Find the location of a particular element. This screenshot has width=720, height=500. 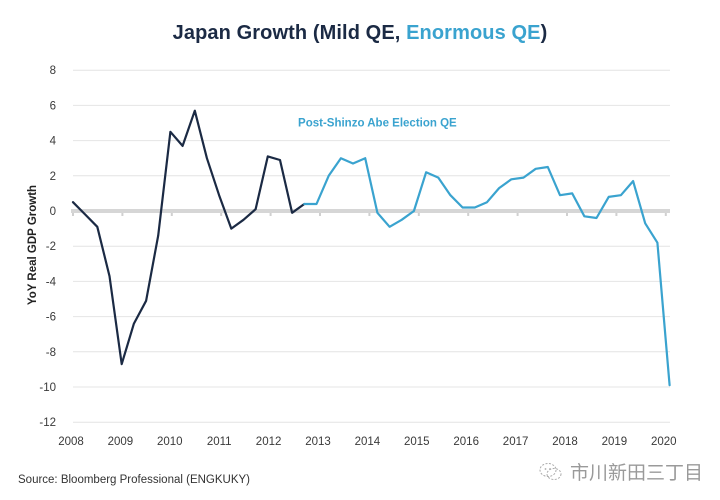

y-axis-ticks: 8 6 4 2 0 -2 -4 -6 -8 -10 -12 is located at coordinates (47, 247).